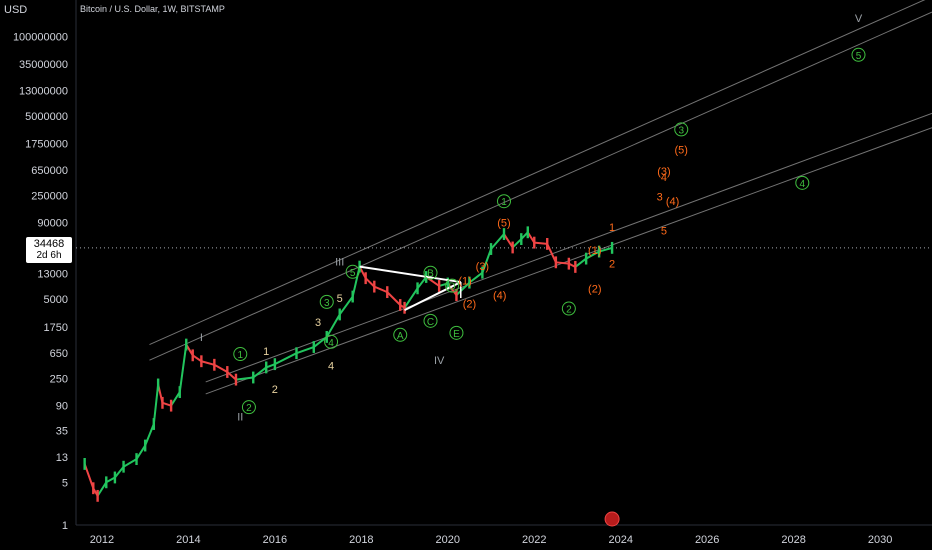  I want to click on elliott-channel-label: V, so click(859, 19).